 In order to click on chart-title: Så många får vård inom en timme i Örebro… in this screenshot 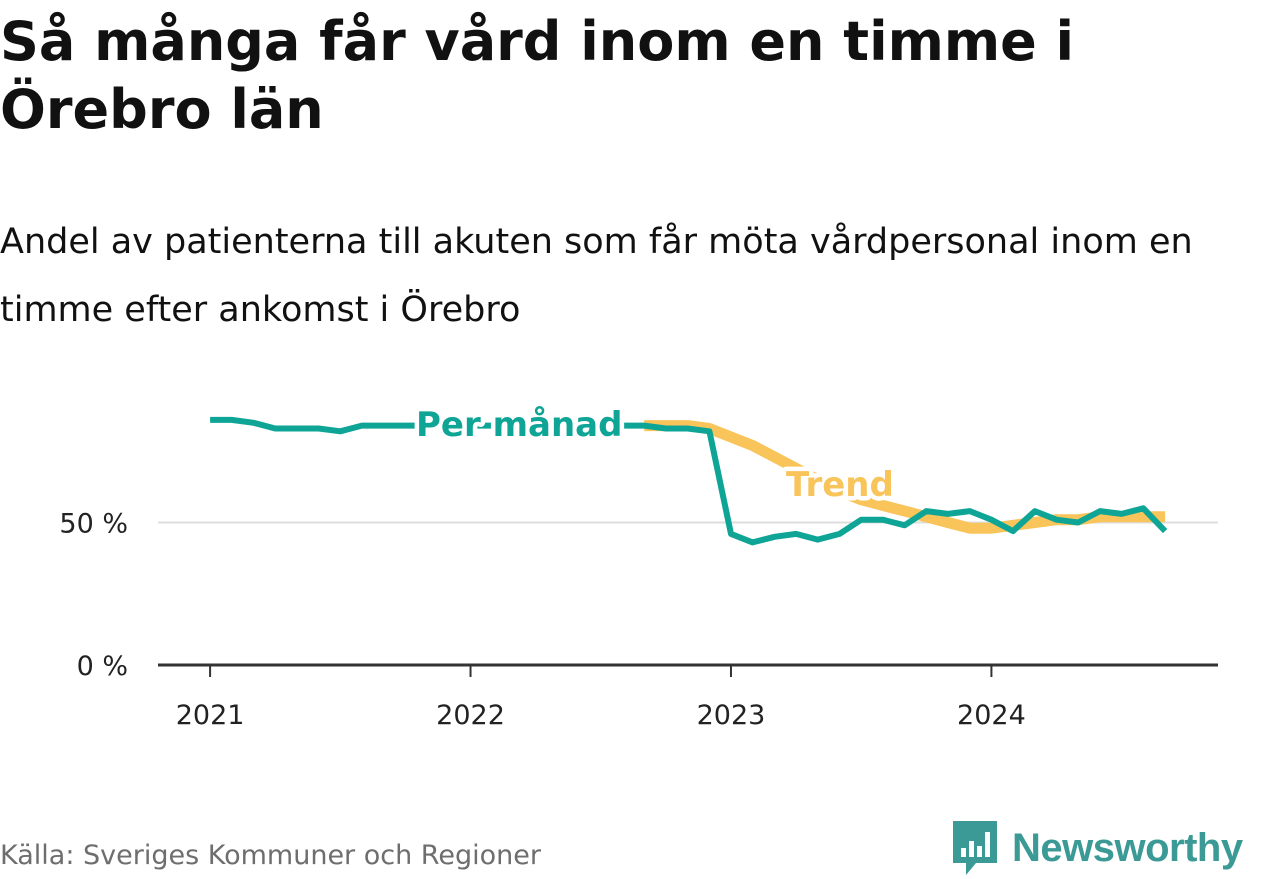, I will do `click(537, 75)`.